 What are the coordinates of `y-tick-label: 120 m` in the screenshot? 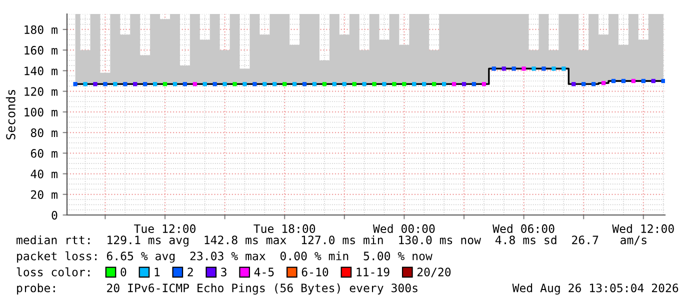 It's located at (41, 91).